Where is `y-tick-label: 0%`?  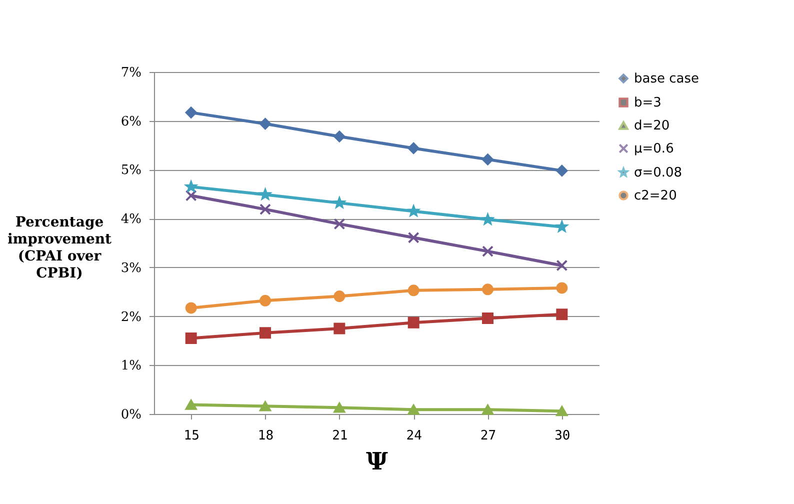
y-tick-label: 0% is located at coordinates (131, 415).